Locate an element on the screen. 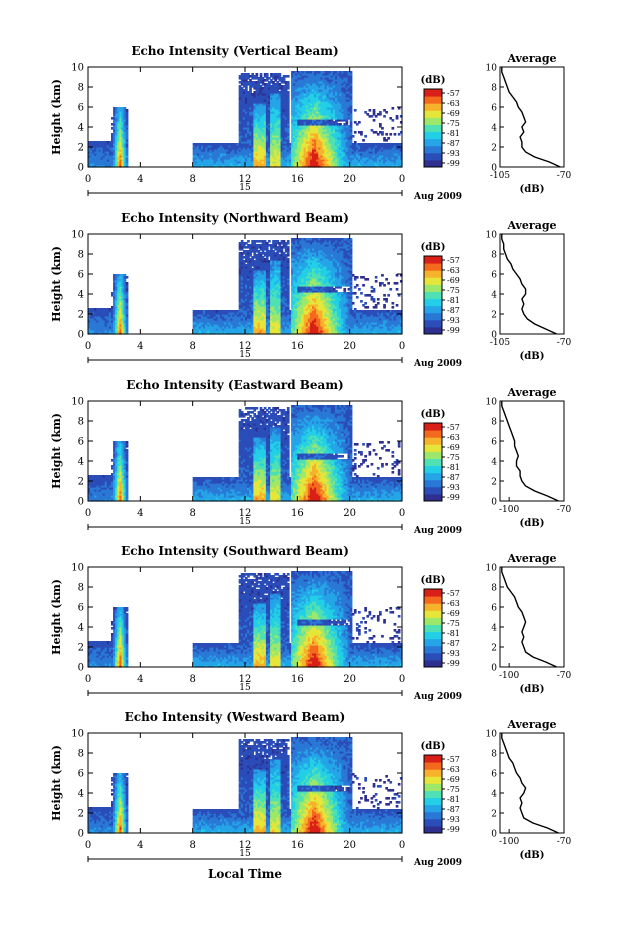 Image resolution: width=621 pixels, height=929 pixels. y-tick-label: 6 is located at coordinates (81, 108).